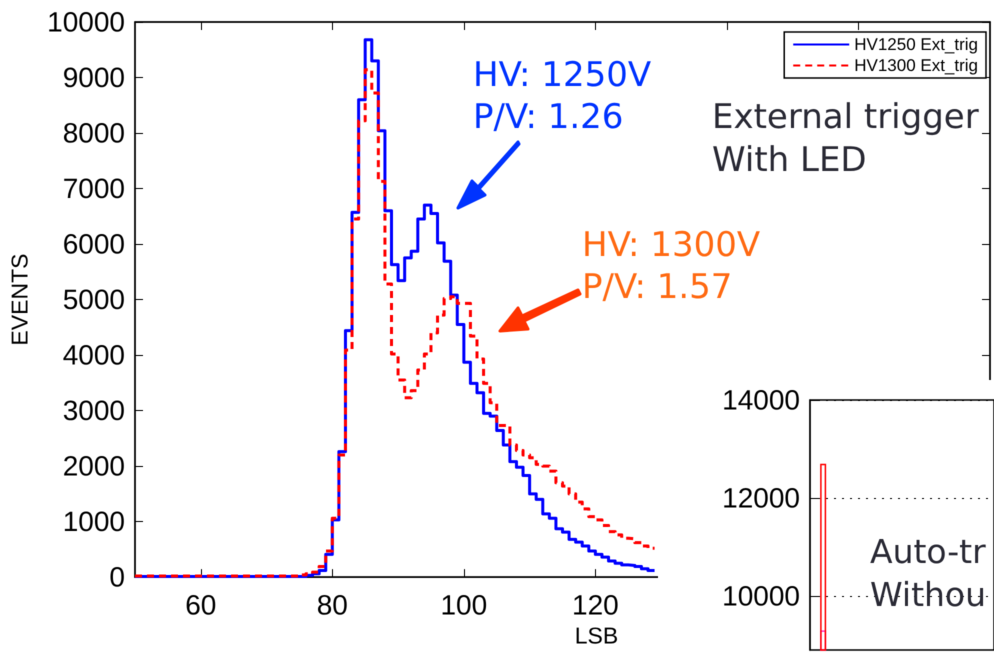  What do you see at coordinates (93, 300) in the screenshot?
I see `y-tick-label: 5000` at bounding box center [93, 300].